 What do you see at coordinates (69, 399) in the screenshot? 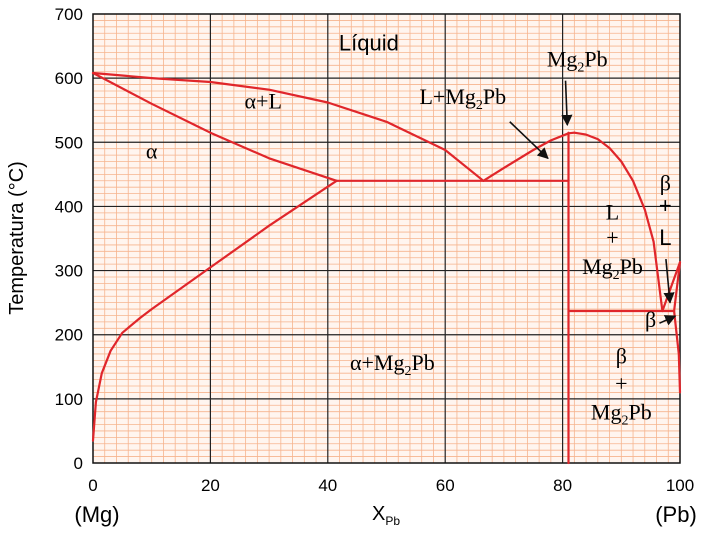
I see `y-tick-label: 100` at bounding box center [69, 399].